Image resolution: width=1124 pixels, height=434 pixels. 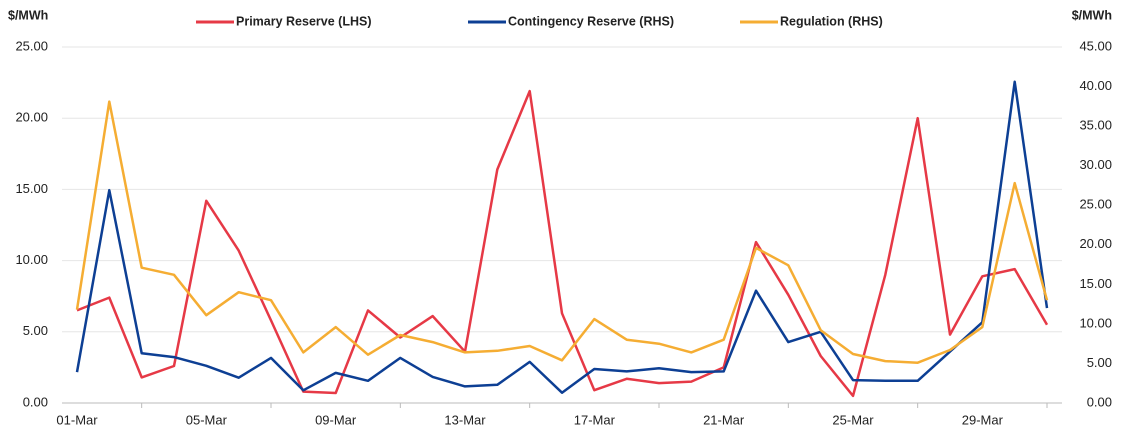 I want to click on y2-tick-label: 10.00, so click(x=1095, y=322).